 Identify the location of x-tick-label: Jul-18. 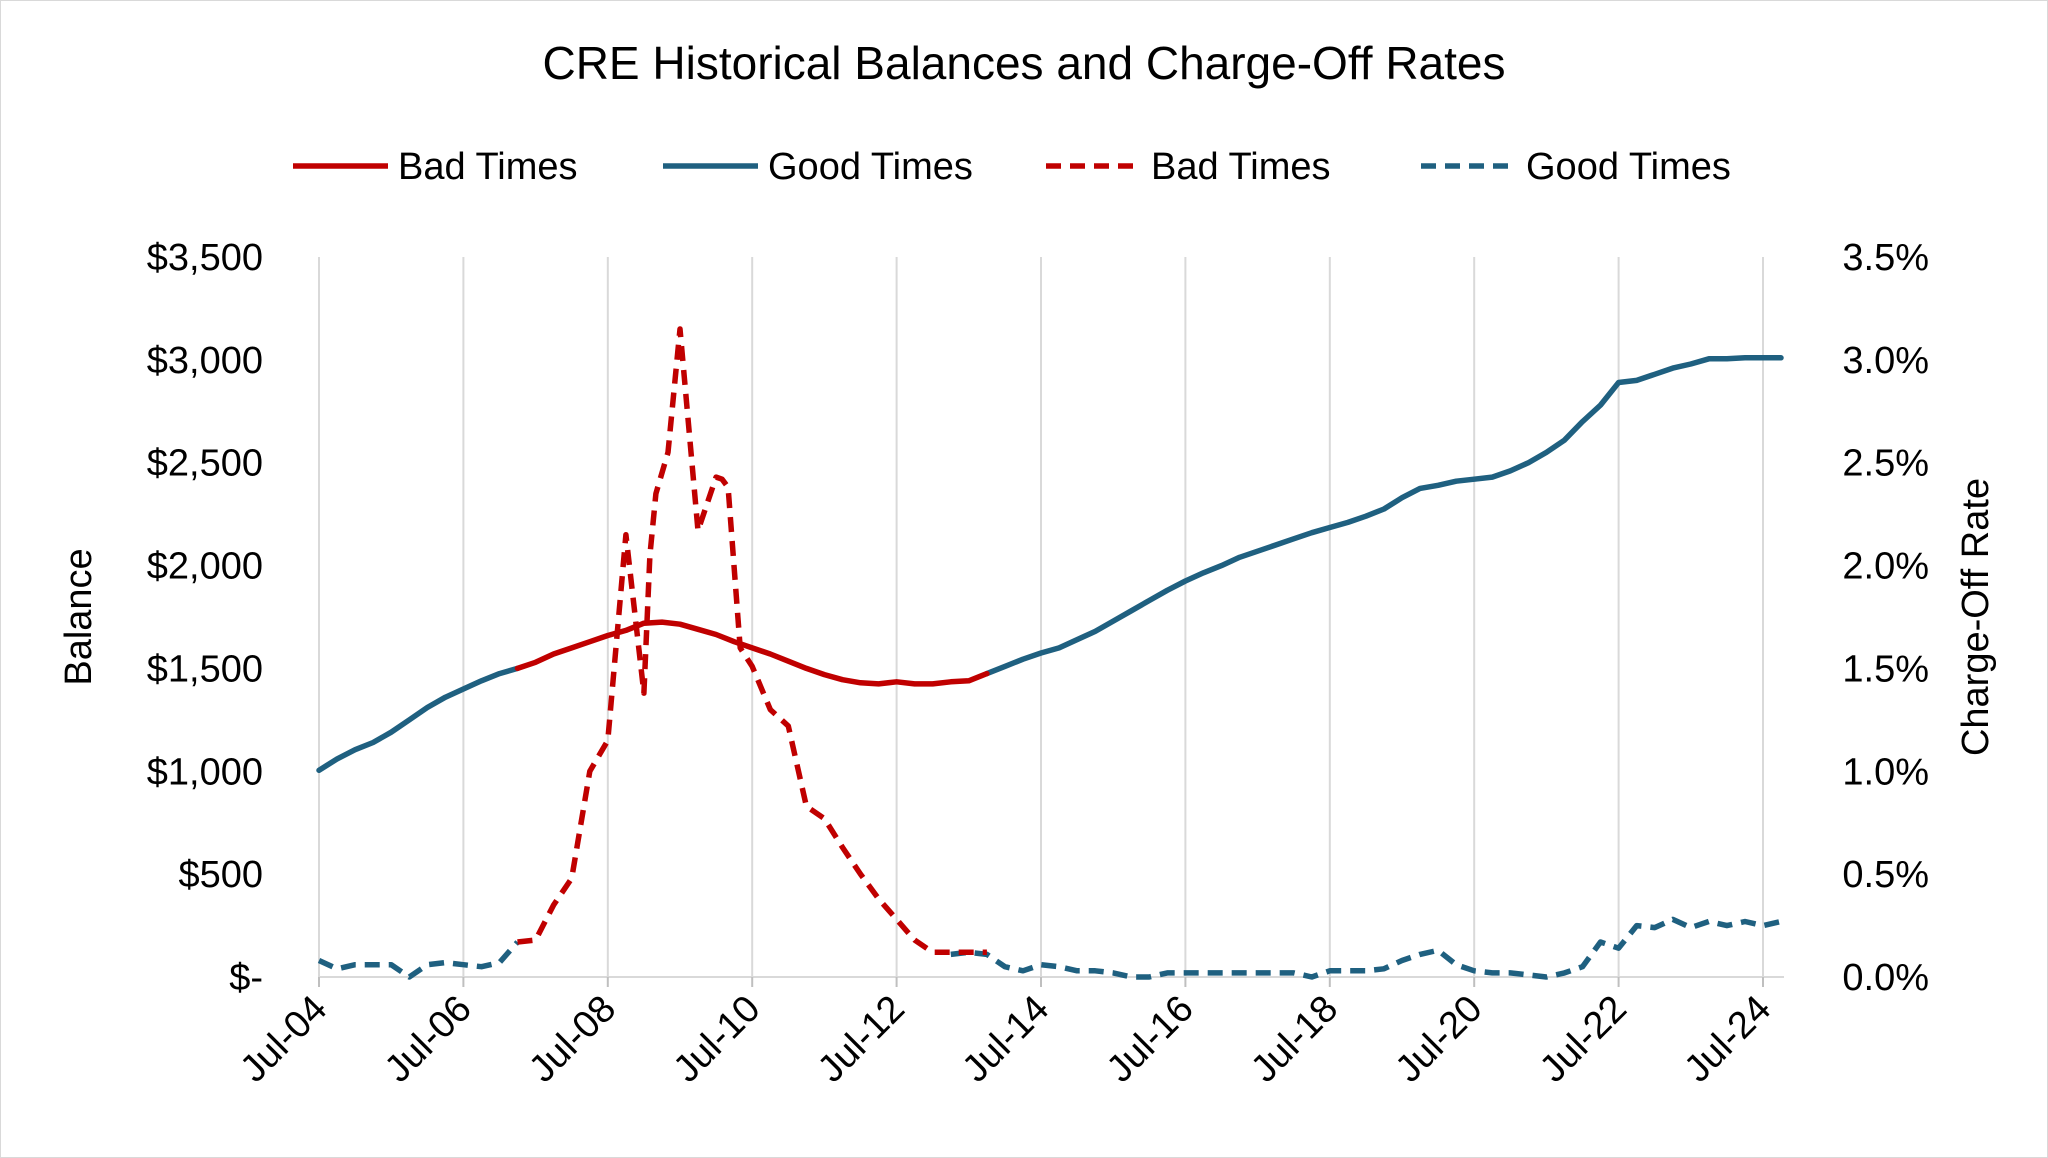
(1294, 1039).